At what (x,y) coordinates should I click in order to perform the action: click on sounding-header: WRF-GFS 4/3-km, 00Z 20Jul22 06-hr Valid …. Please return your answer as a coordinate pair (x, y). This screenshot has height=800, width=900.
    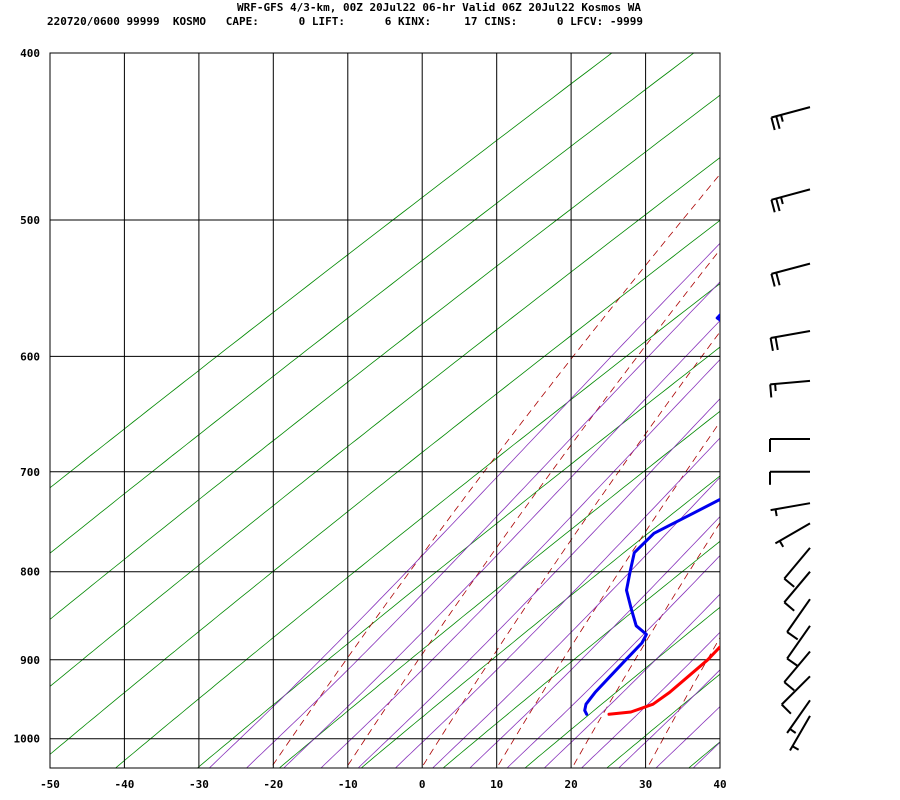
    Looking at the image, I should click on (450, 18).